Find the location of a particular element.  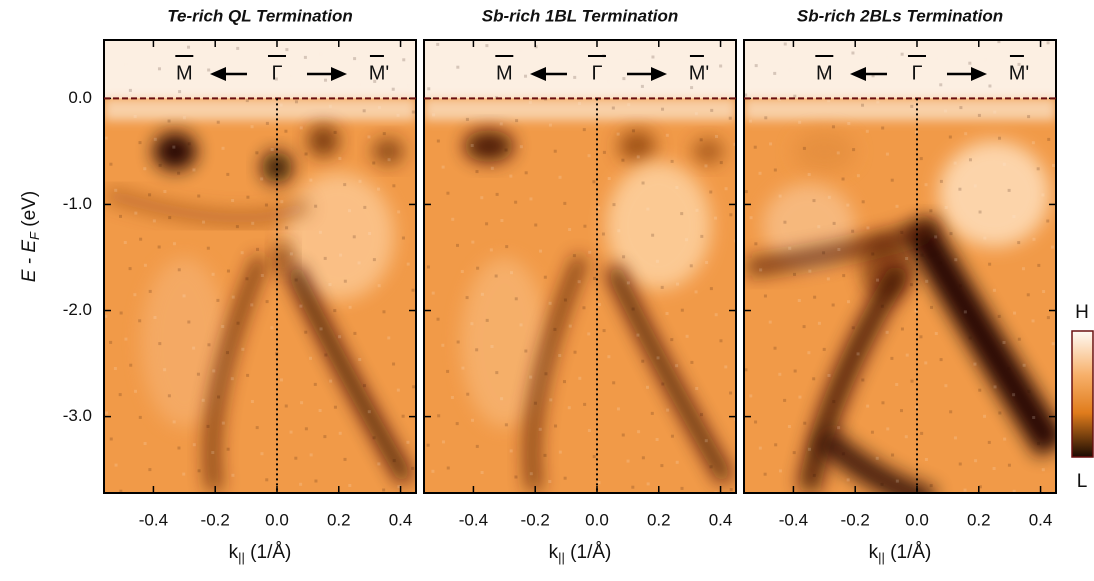

panel-title: Sb-rich 2BLs Termination is located at coordinates (900, 15).